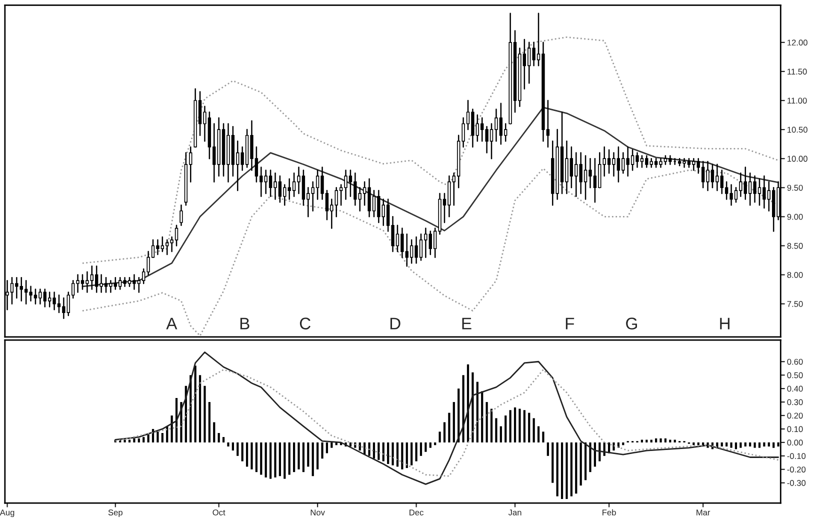 This screenshot has height=524, width=820. Describe the element at coordinates (725, 324) in the screenshot. I see `annotation: H` at that location.